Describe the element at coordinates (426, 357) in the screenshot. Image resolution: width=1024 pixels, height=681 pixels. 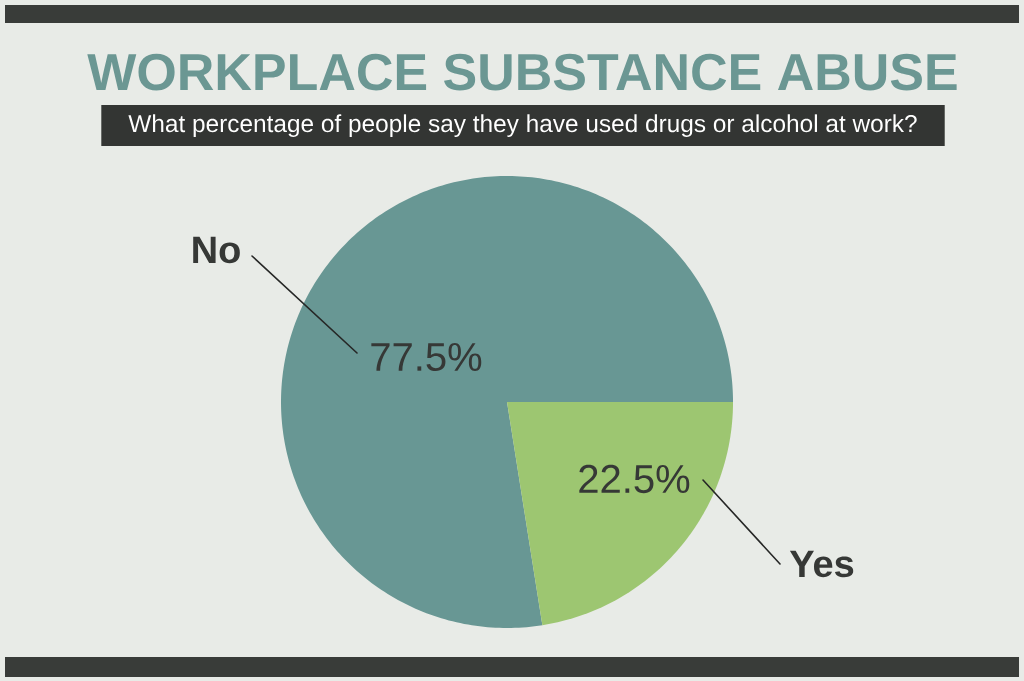
I see `data-label: 77.5%` at that location.